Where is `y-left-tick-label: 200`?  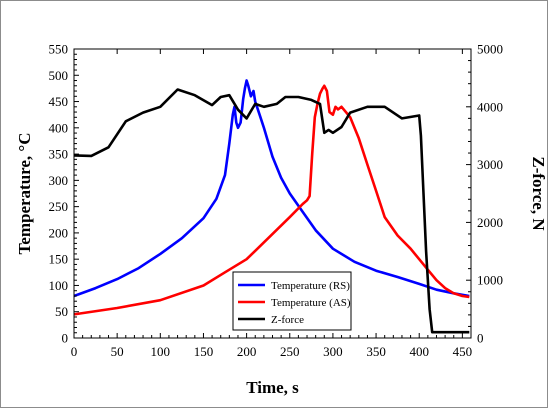
y-left-tick-label: 200 is located at coordinates (59, 232).